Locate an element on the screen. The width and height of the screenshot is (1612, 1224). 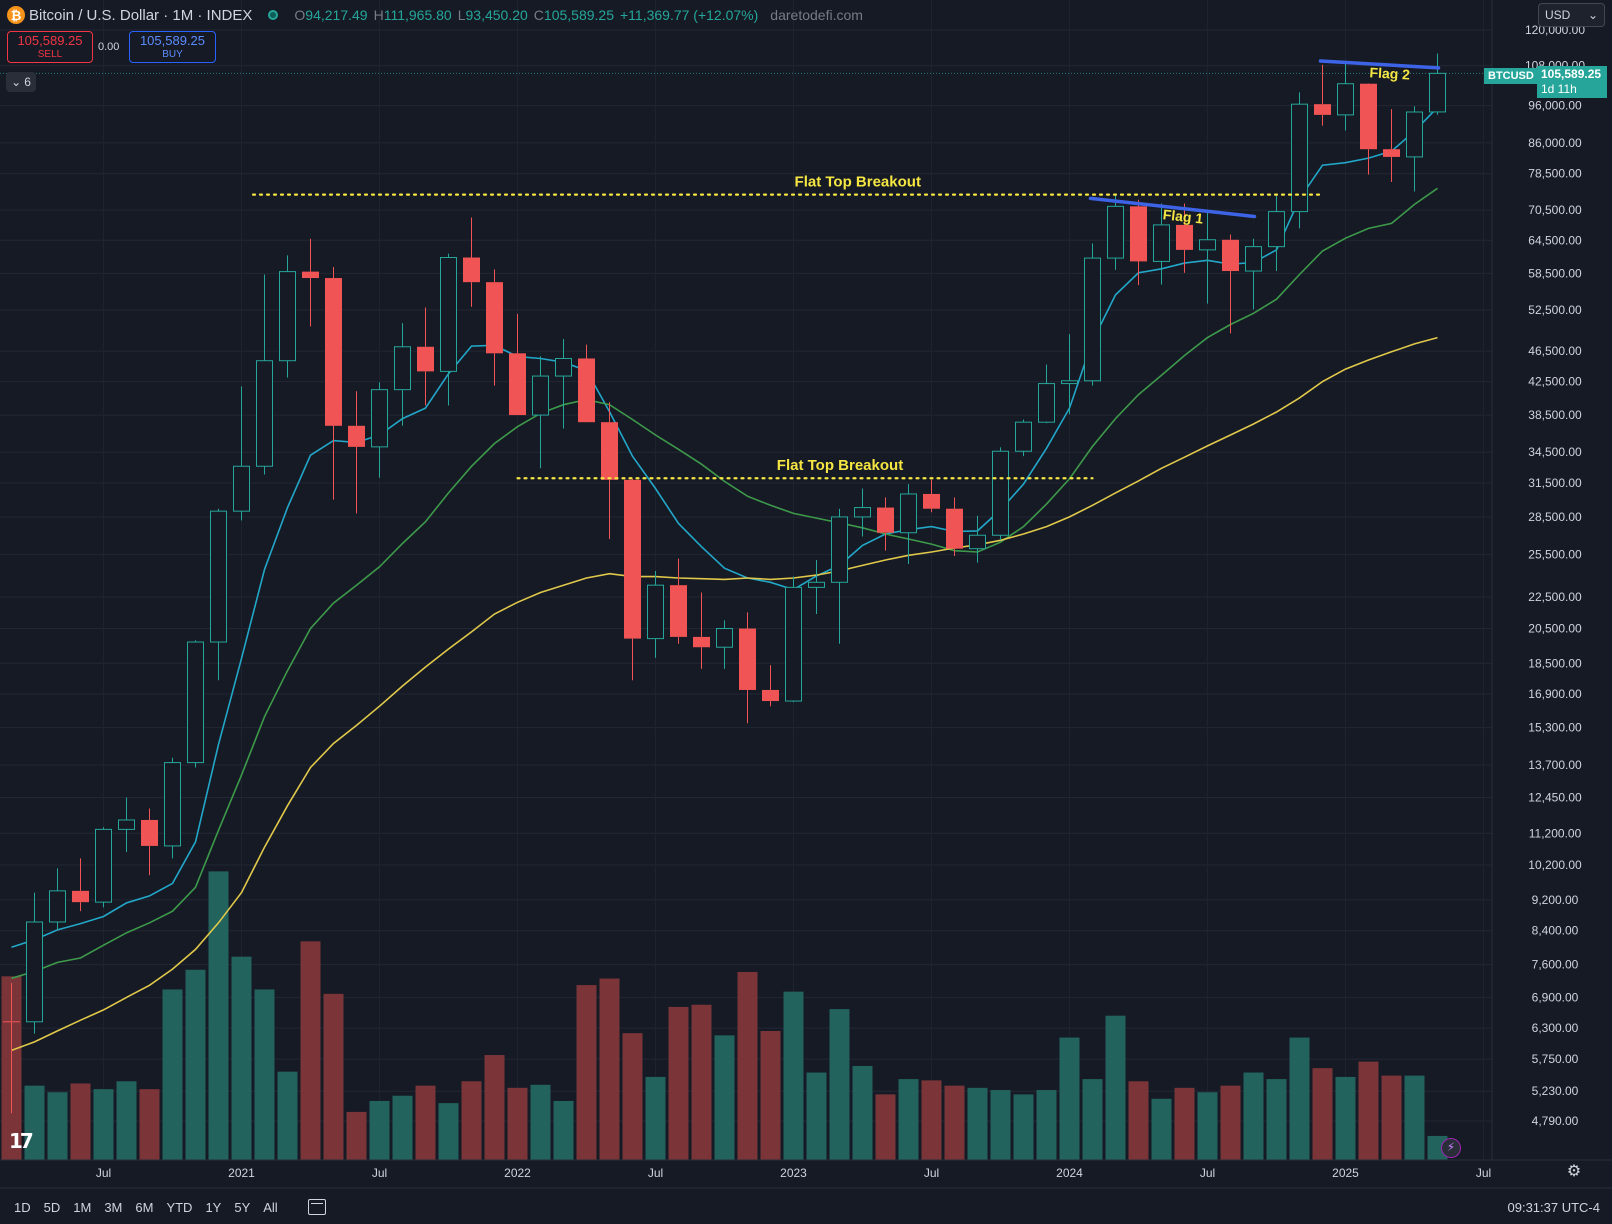
lightning-icon: ⚡ is located at coordinates (1451, 1148).